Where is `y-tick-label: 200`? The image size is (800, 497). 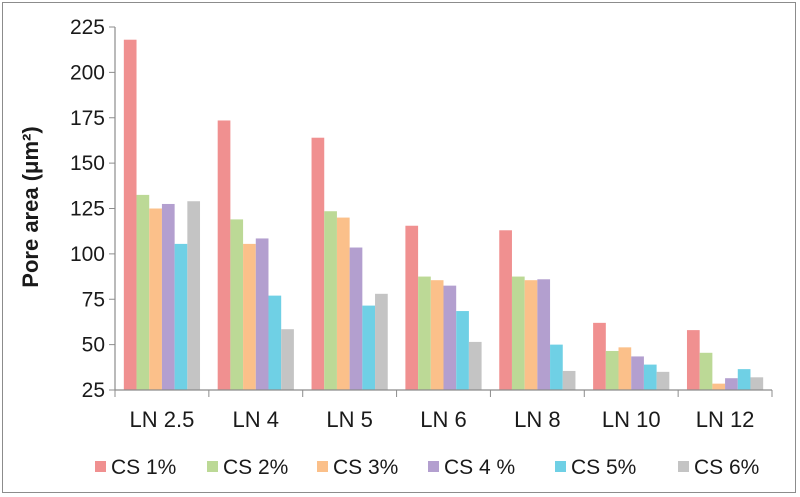
y-tick-label: 200 is located at coordinates (87, 72).